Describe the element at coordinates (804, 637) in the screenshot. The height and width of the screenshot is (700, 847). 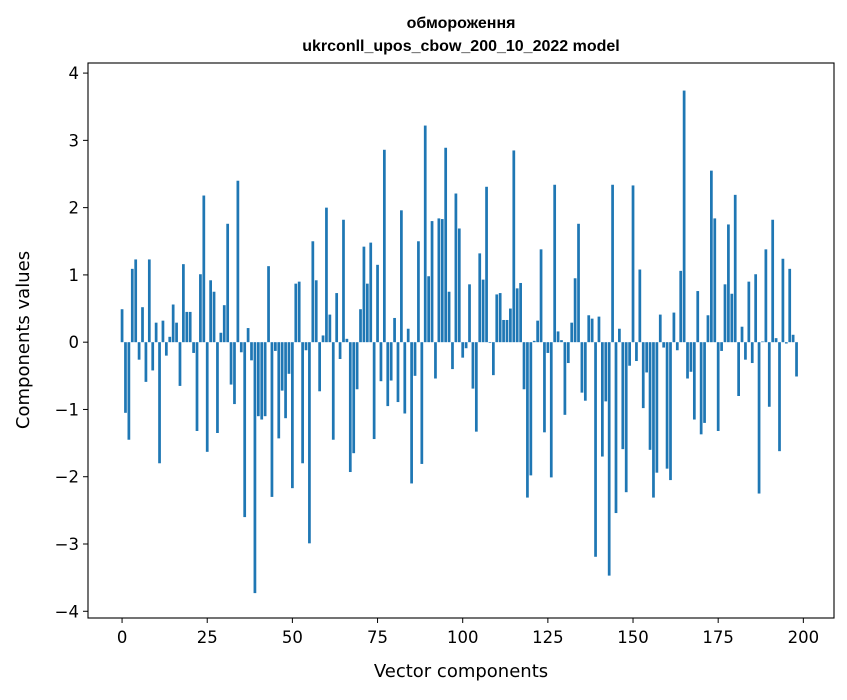
I see `x-tick-label: 200` at that location.